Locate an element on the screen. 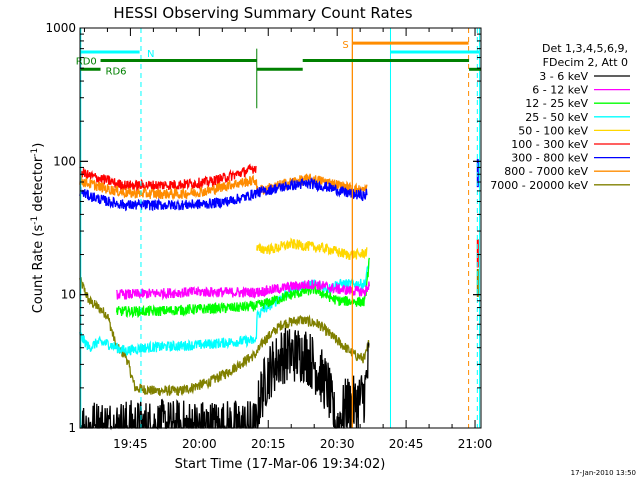 The height and width of the screenshot is (480, 640). y-axis-label: Count Rate (s-1 detector-1) is located at coordinates (38, 228).